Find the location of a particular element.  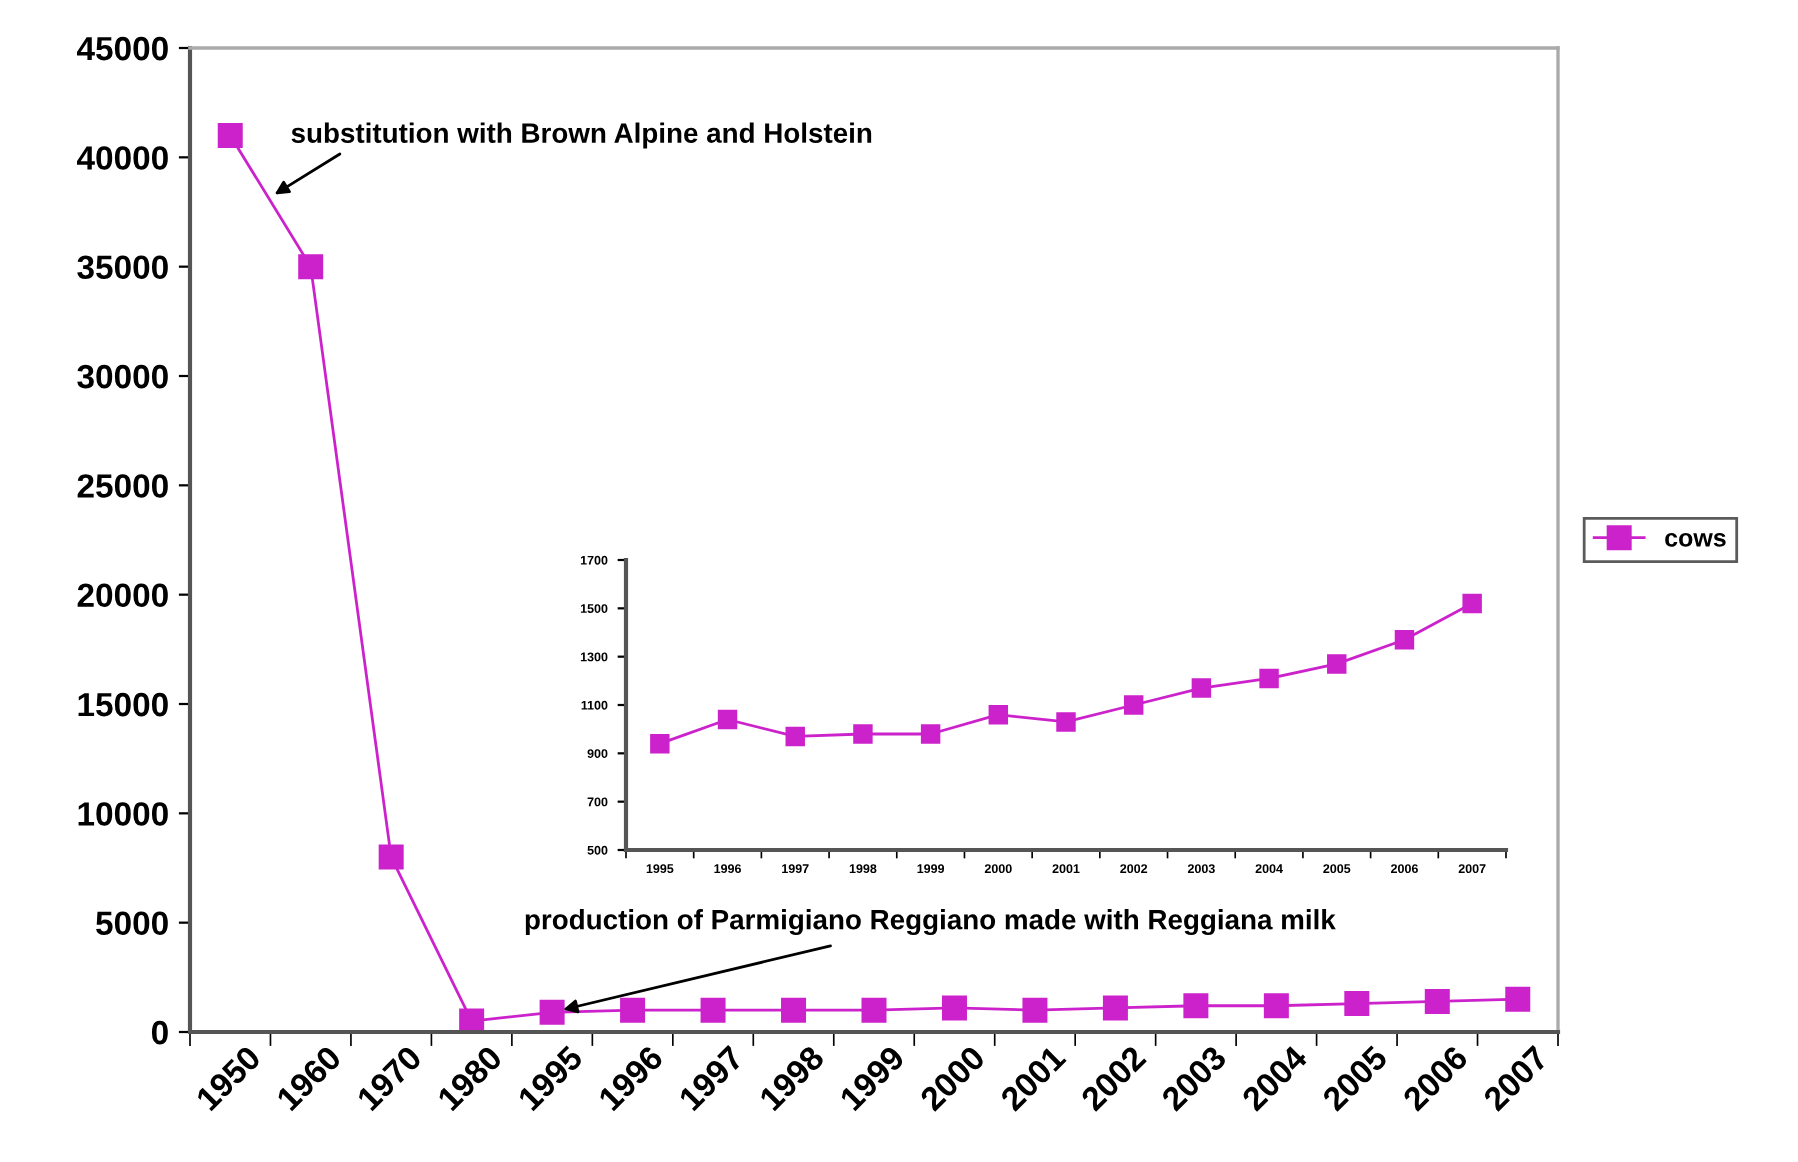

y-tick-label: 25000 is located at coordinates (122, 486).